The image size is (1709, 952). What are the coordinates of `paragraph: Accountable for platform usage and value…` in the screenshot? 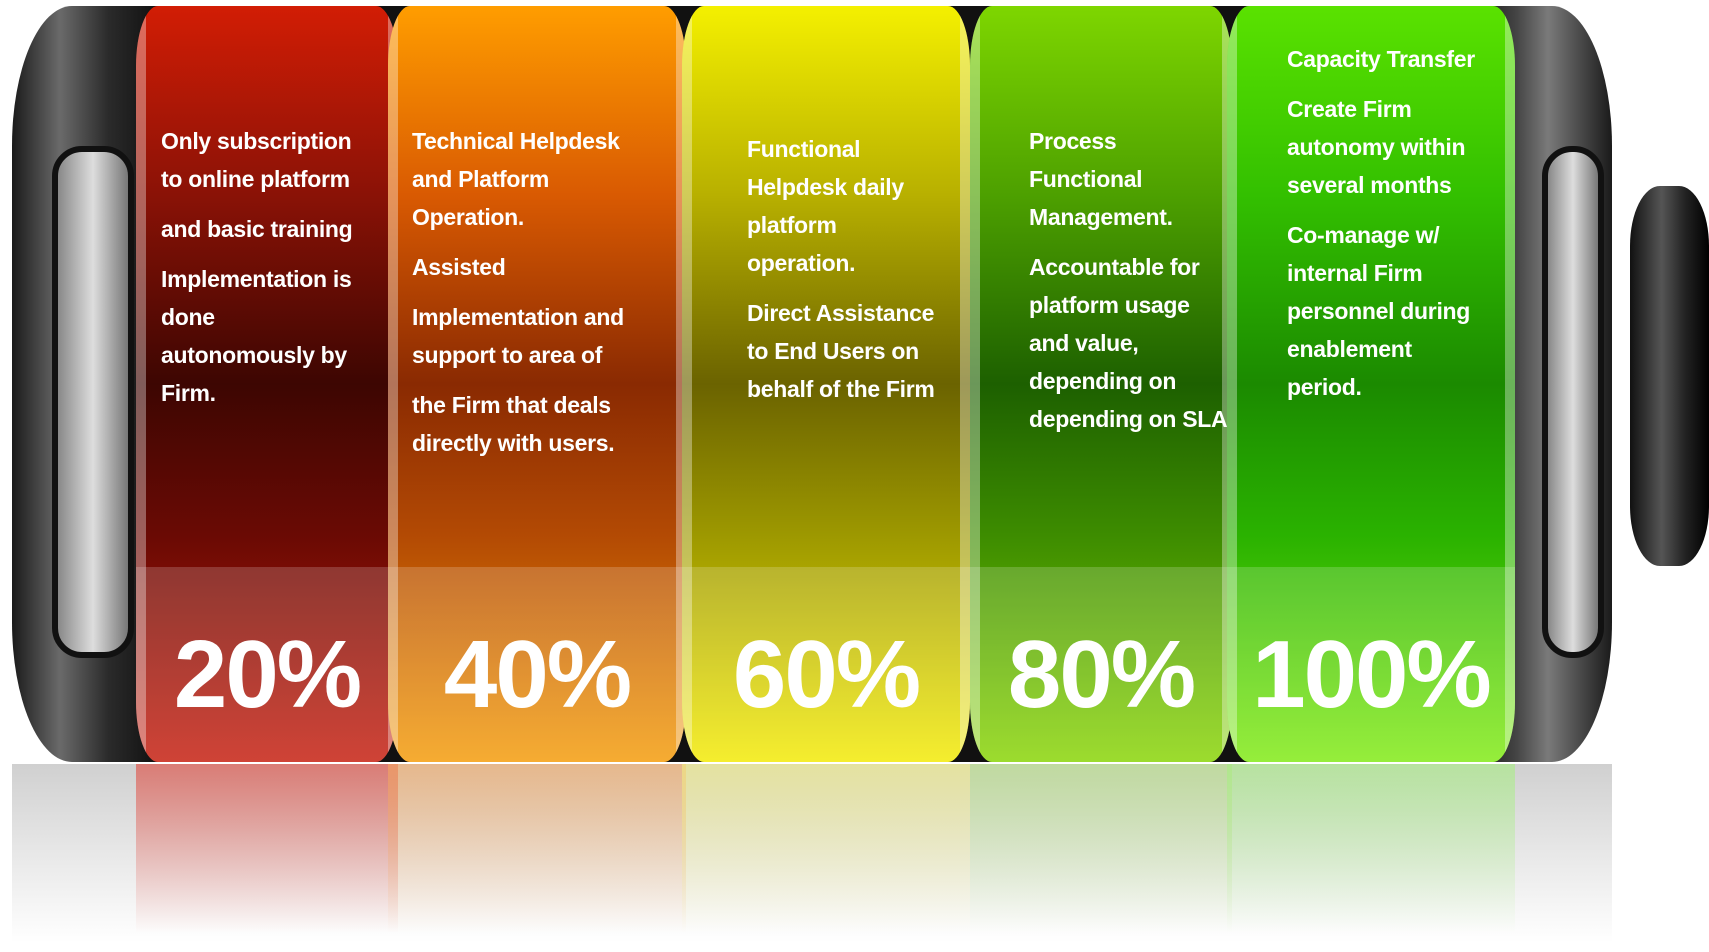 It's located at (1128, 343).